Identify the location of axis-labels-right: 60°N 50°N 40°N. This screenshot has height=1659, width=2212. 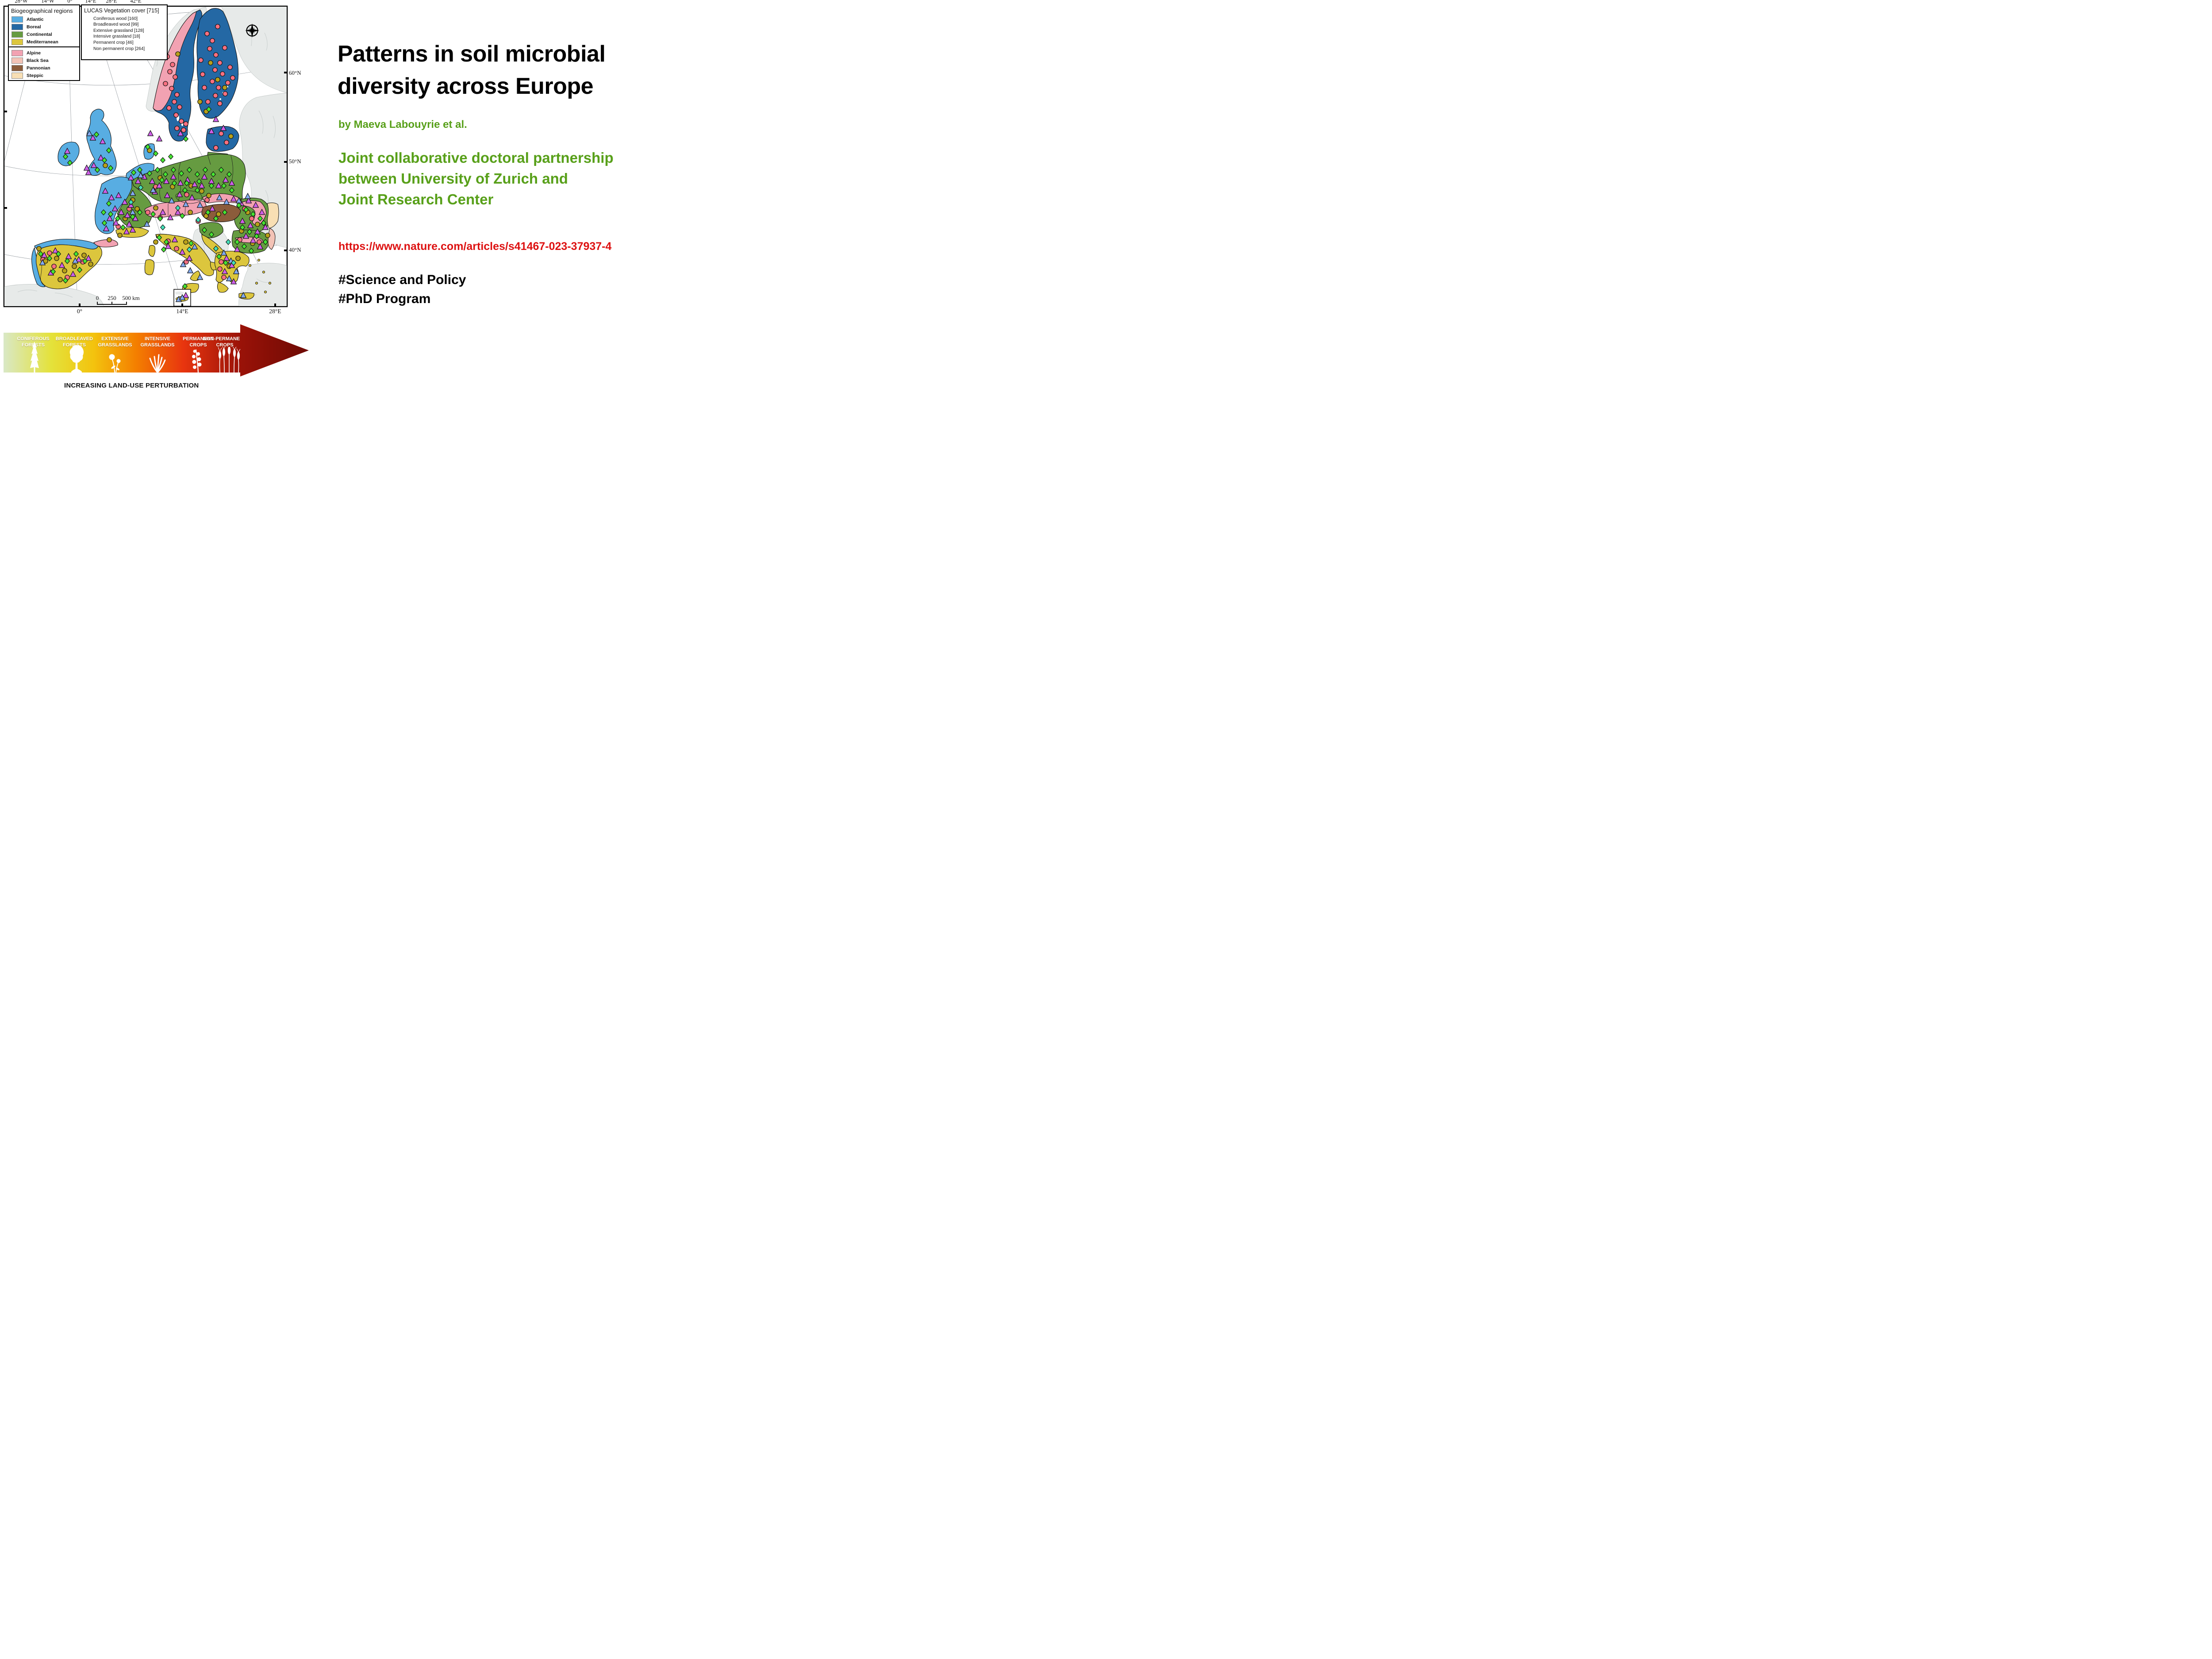
(295, 161).